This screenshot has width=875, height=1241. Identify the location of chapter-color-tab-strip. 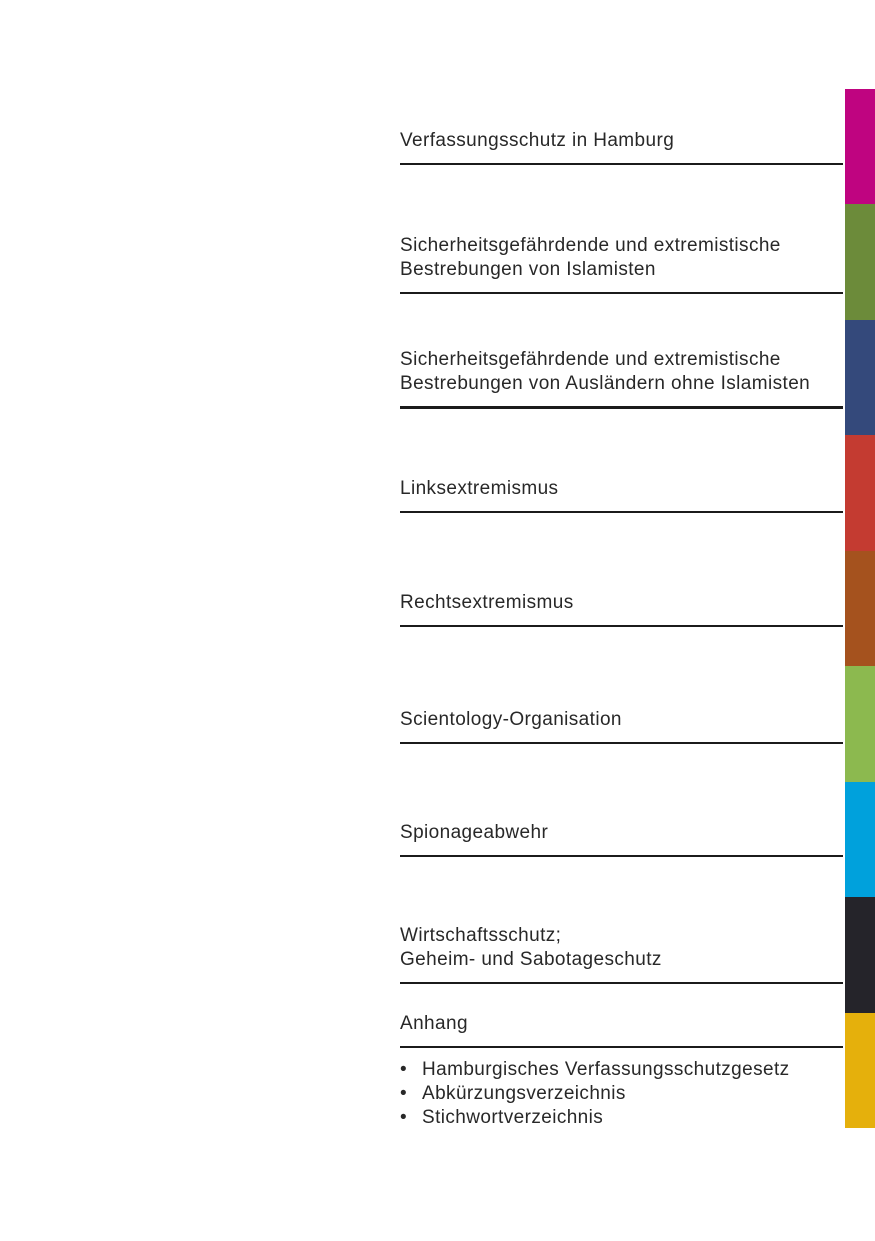
(860, 608).